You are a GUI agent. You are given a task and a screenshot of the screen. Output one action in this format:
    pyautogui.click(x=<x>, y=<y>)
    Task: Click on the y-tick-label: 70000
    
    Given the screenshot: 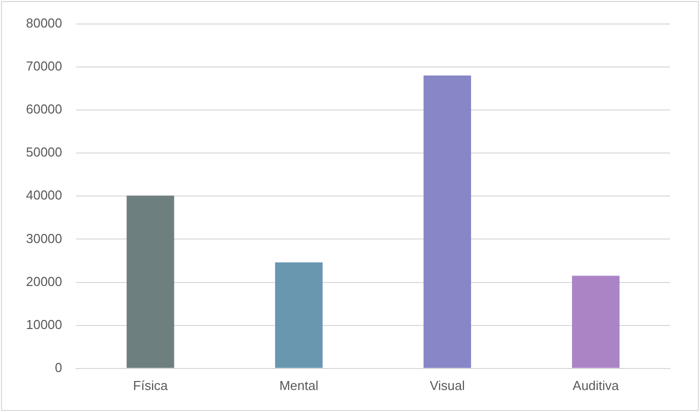 What is the action you would take?
    pyautogui.click(x=44, y=66)
    